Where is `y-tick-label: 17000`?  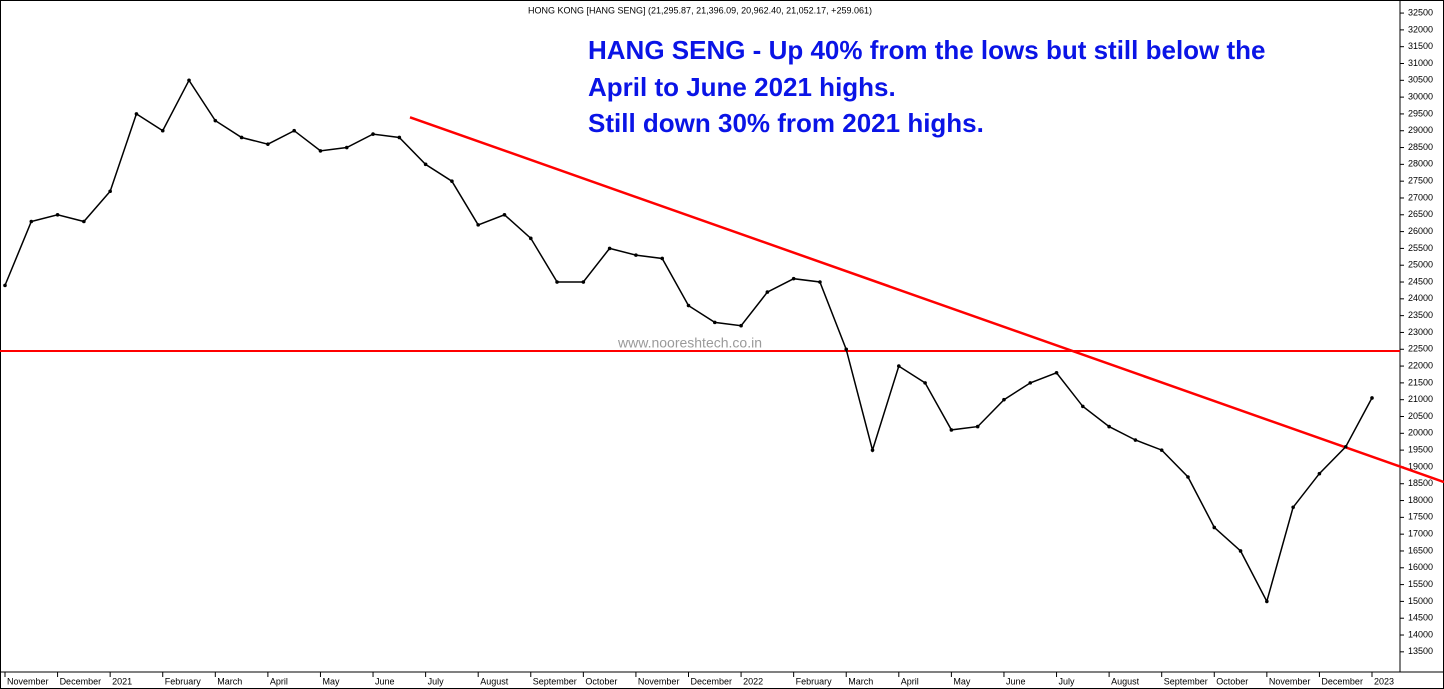
y-tick-label: 17000 is located at coordinates (1420, 534).